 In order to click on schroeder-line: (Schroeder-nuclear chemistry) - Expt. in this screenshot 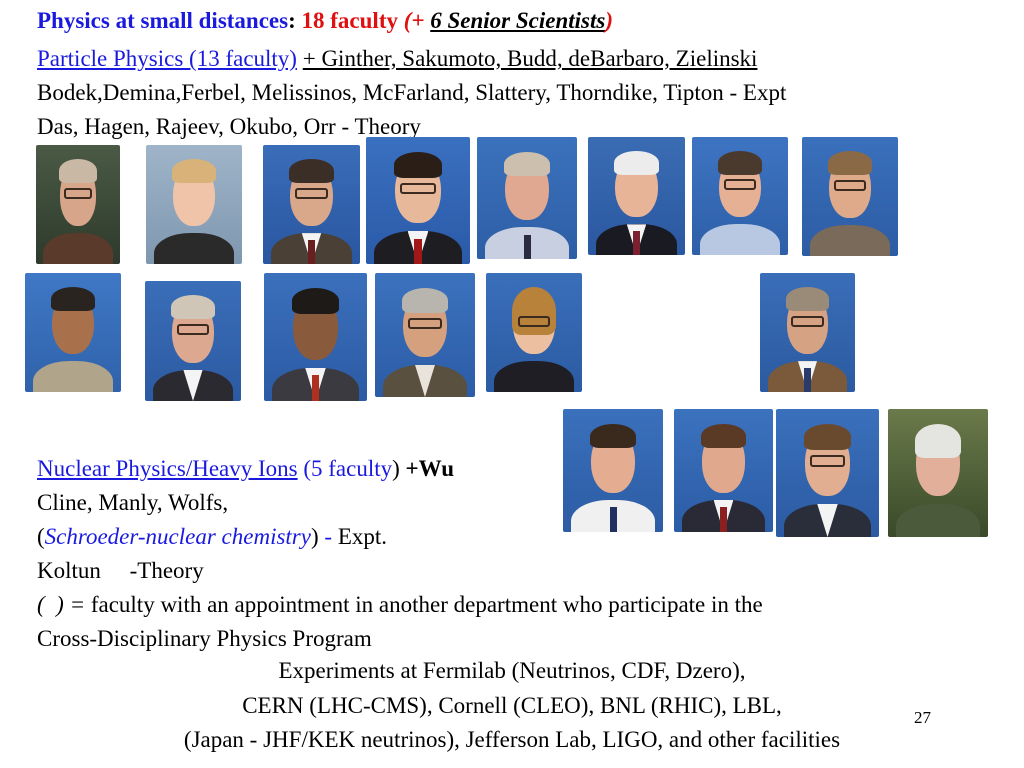, I will do `click(212, 537)`.